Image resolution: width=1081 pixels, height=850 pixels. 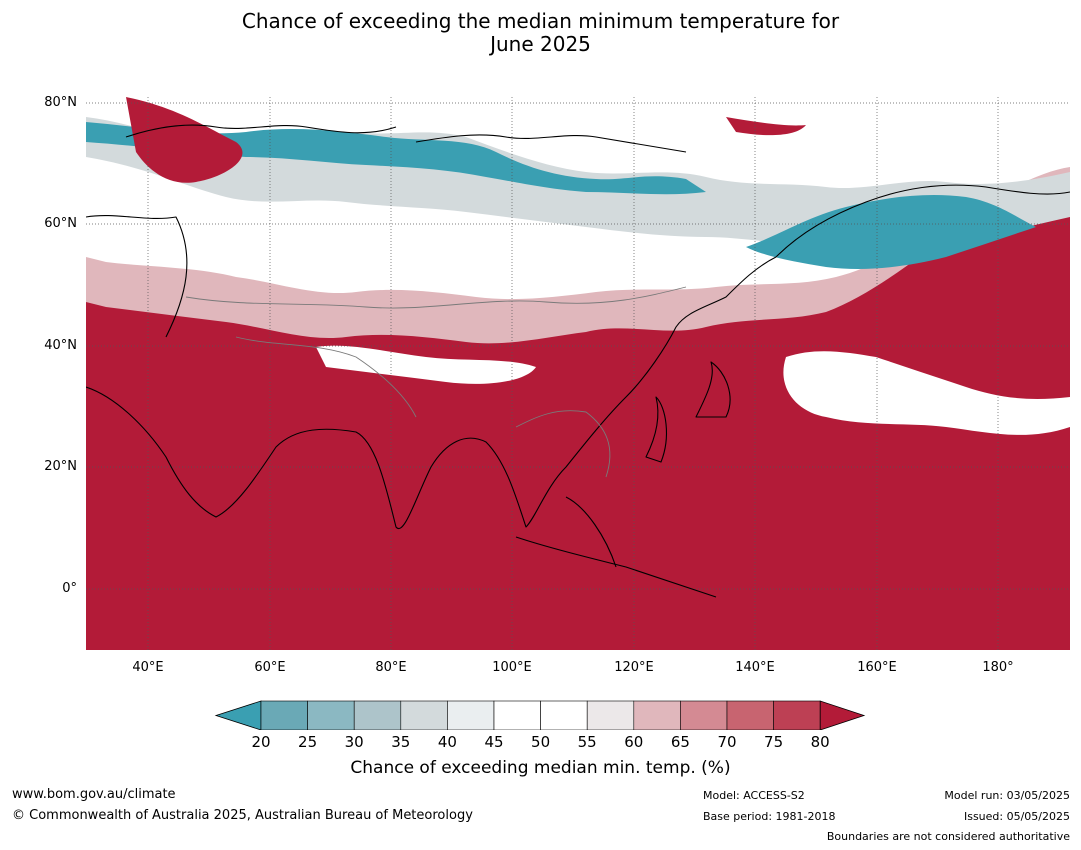 I want to click on colorbar-tick-label: 20, so click(x=261, y=742).